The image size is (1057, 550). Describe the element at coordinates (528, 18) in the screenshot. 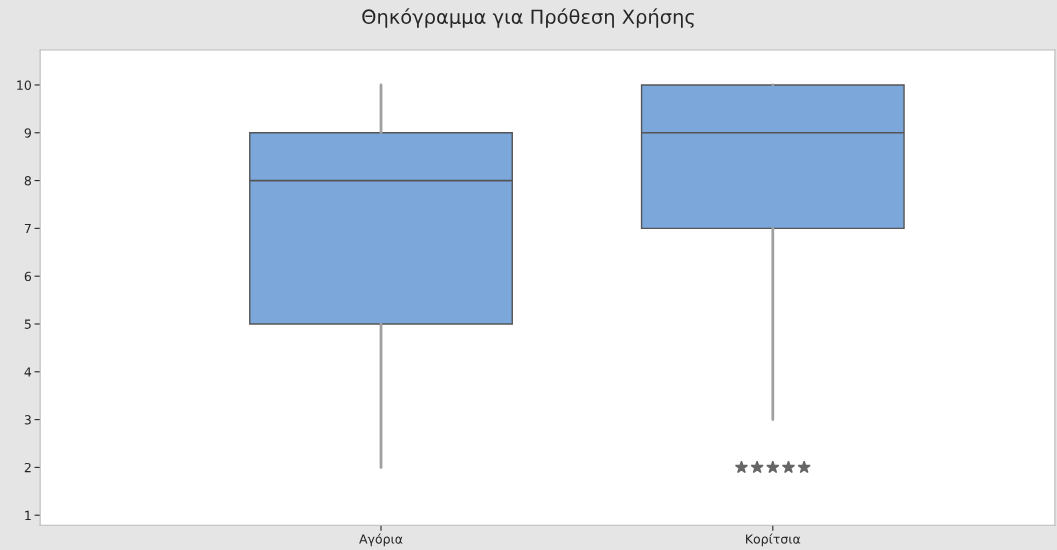

I see `chart-title: Θηκόγραμμα για Πρόθεση Χρήσης` at that location.